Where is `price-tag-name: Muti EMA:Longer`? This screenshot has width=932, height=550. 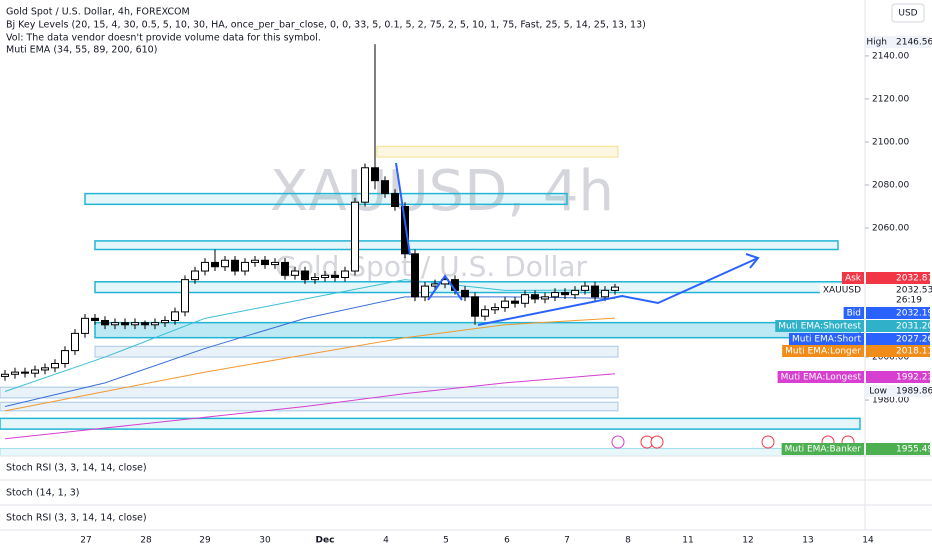
price-tag-name: Muti EMA:Longer is located at coordinates (823, 352).